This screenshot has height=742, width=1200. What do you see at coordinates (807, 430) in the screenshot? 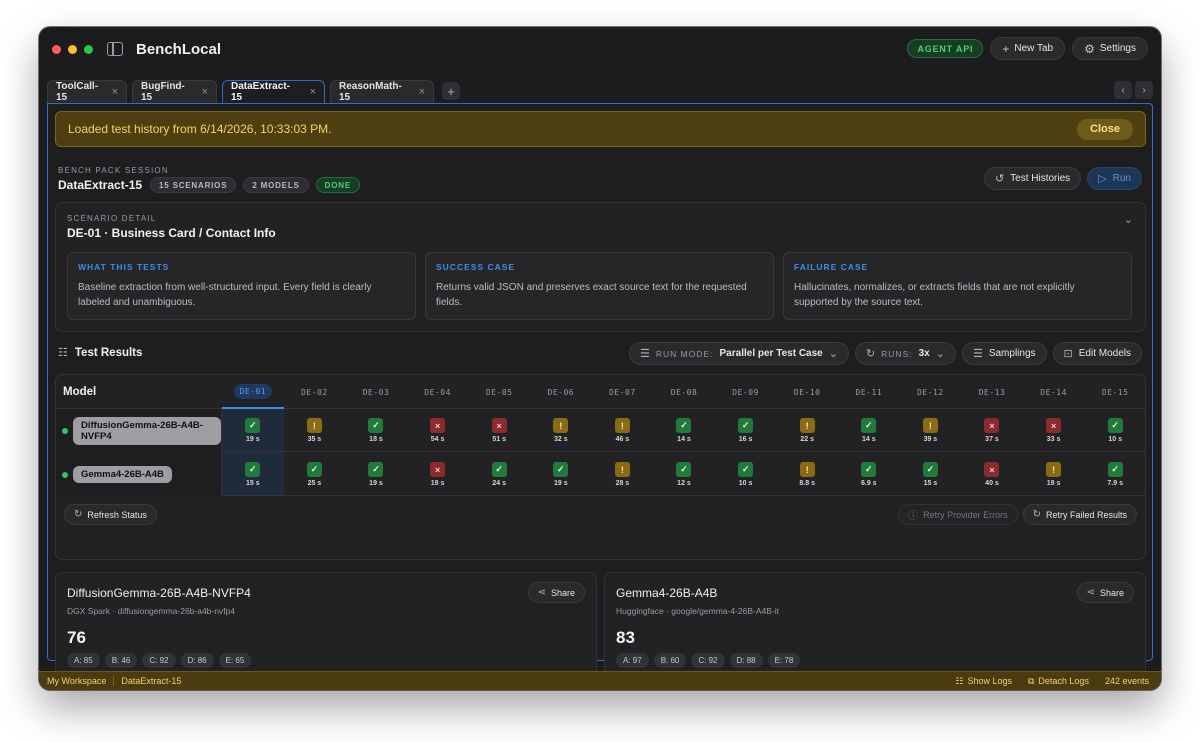
I see `result-cell: ! 22 s` at bounding box center [807, 430].